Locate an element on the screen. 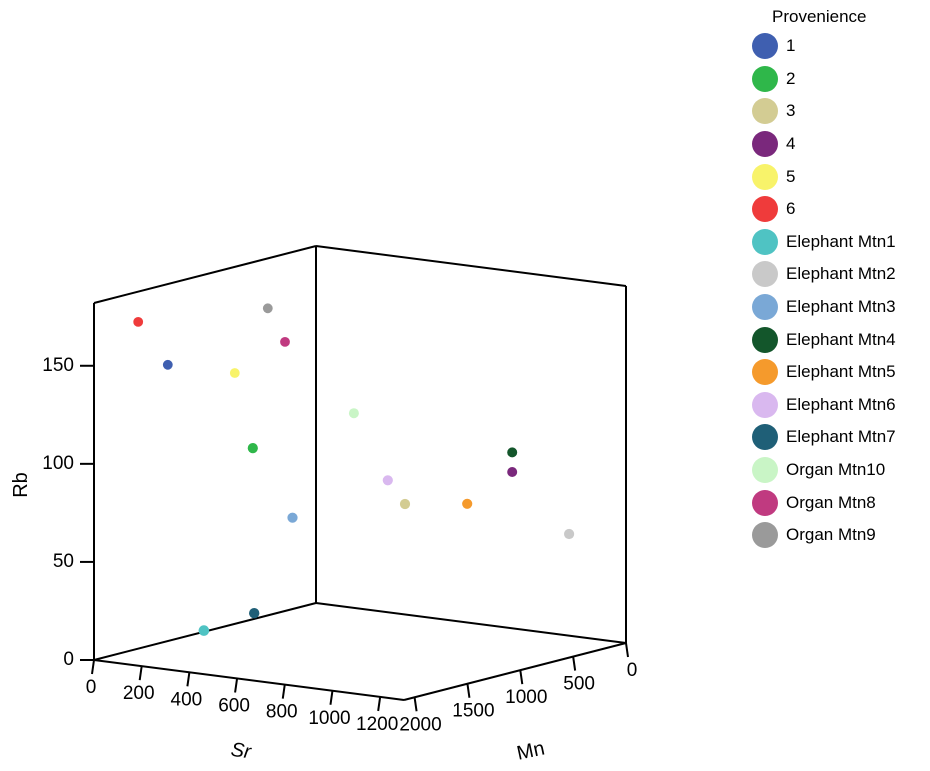 The image size is (930, 771). legend-item: 4 is located at coordinates (840, 144).